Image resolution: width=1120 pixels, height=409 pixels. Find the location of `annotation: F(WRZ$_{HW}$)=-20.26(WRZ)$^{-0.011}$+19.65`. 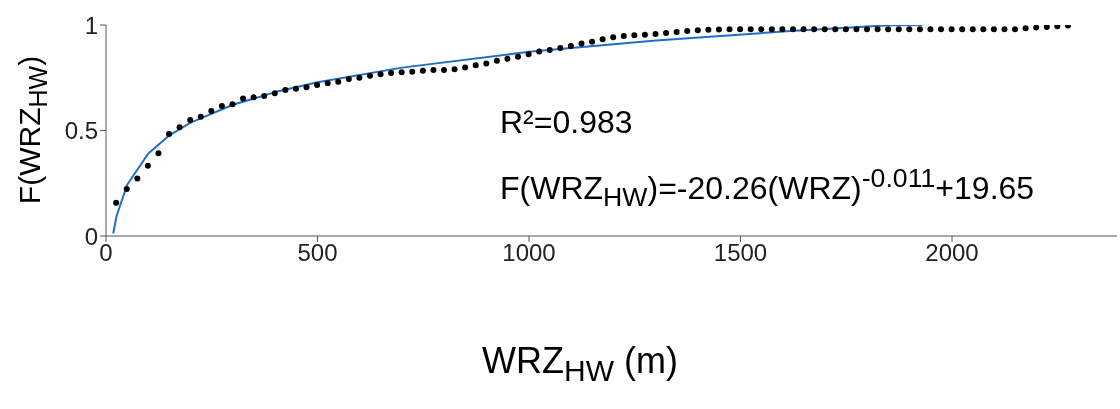

annotation: F(WRZ$_{HW}$)=-20.26(WRZ)$^{-0.011}$+19.65 is located at coordinates (767, 188).